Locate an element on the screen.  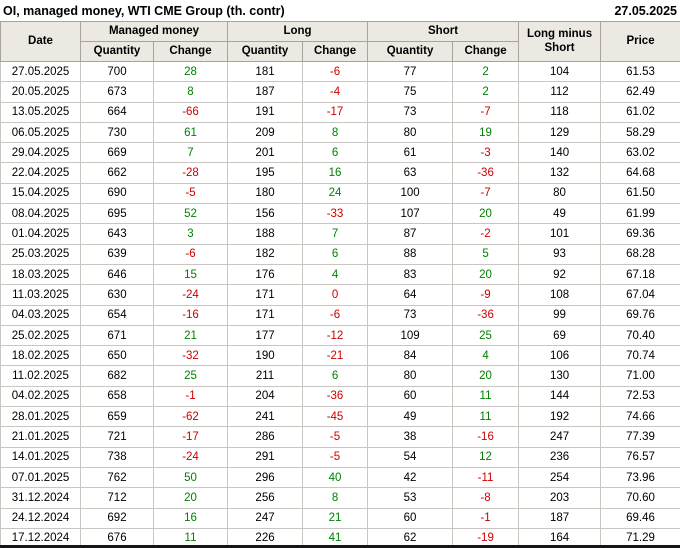
header-short-quantity: Quantity is located at coordinates (410, 51).